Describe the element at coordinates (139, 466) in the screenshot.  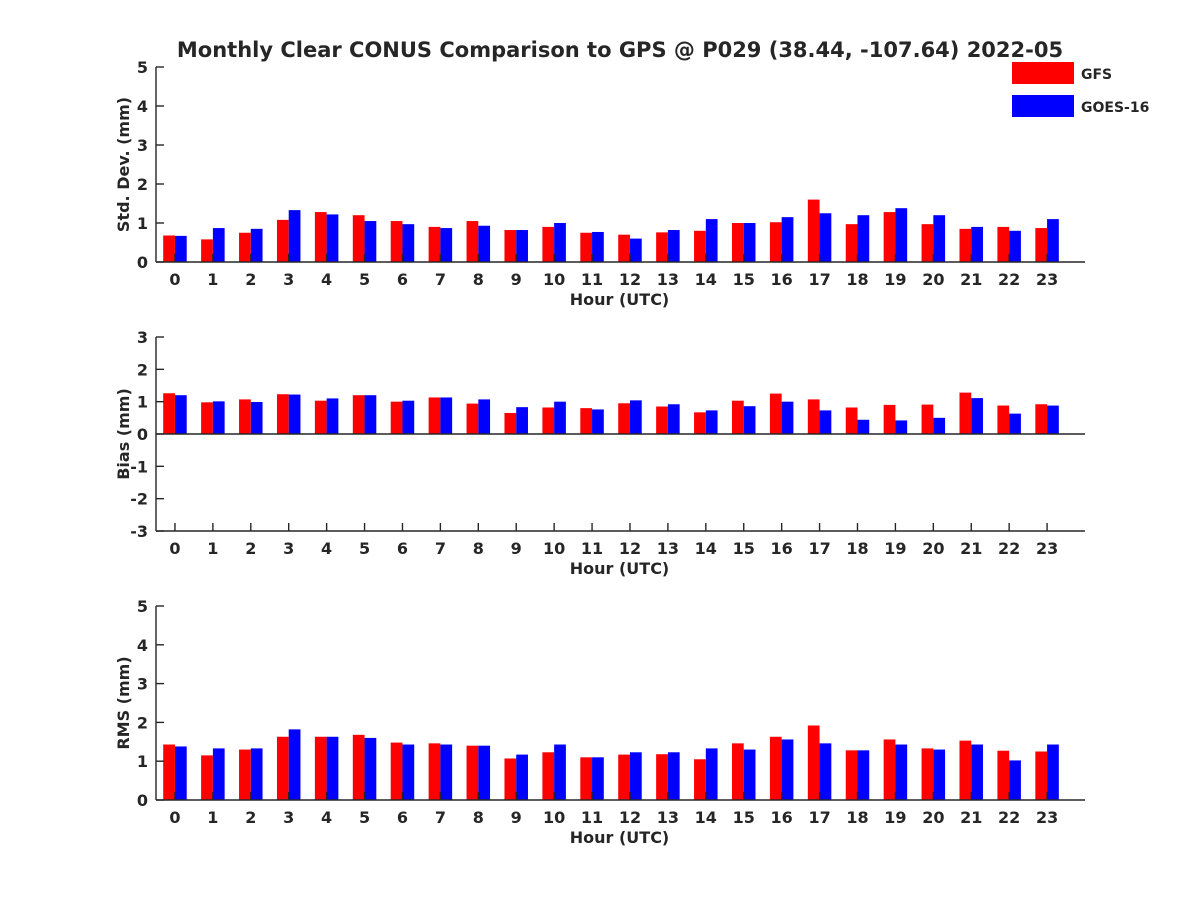
I see `bias-y-tick-label: -1` at that location.